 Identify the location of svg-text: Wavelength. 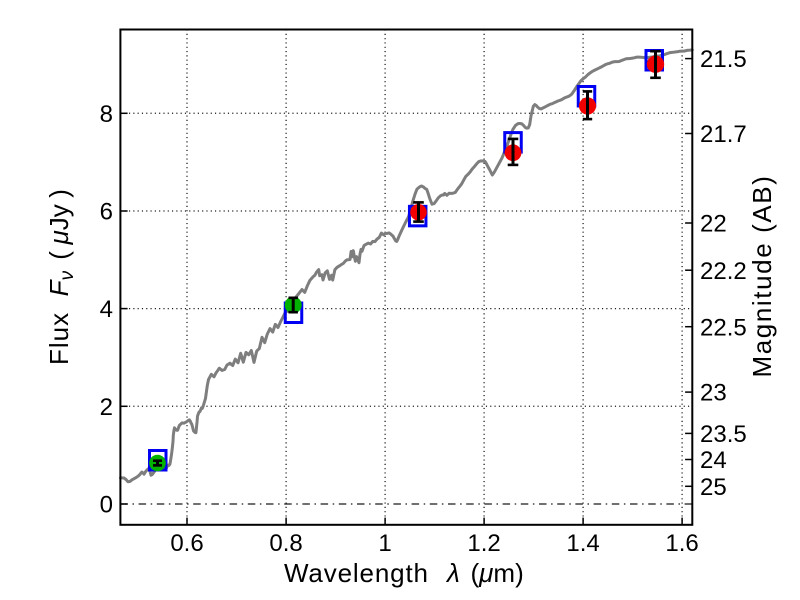
(356, 573).